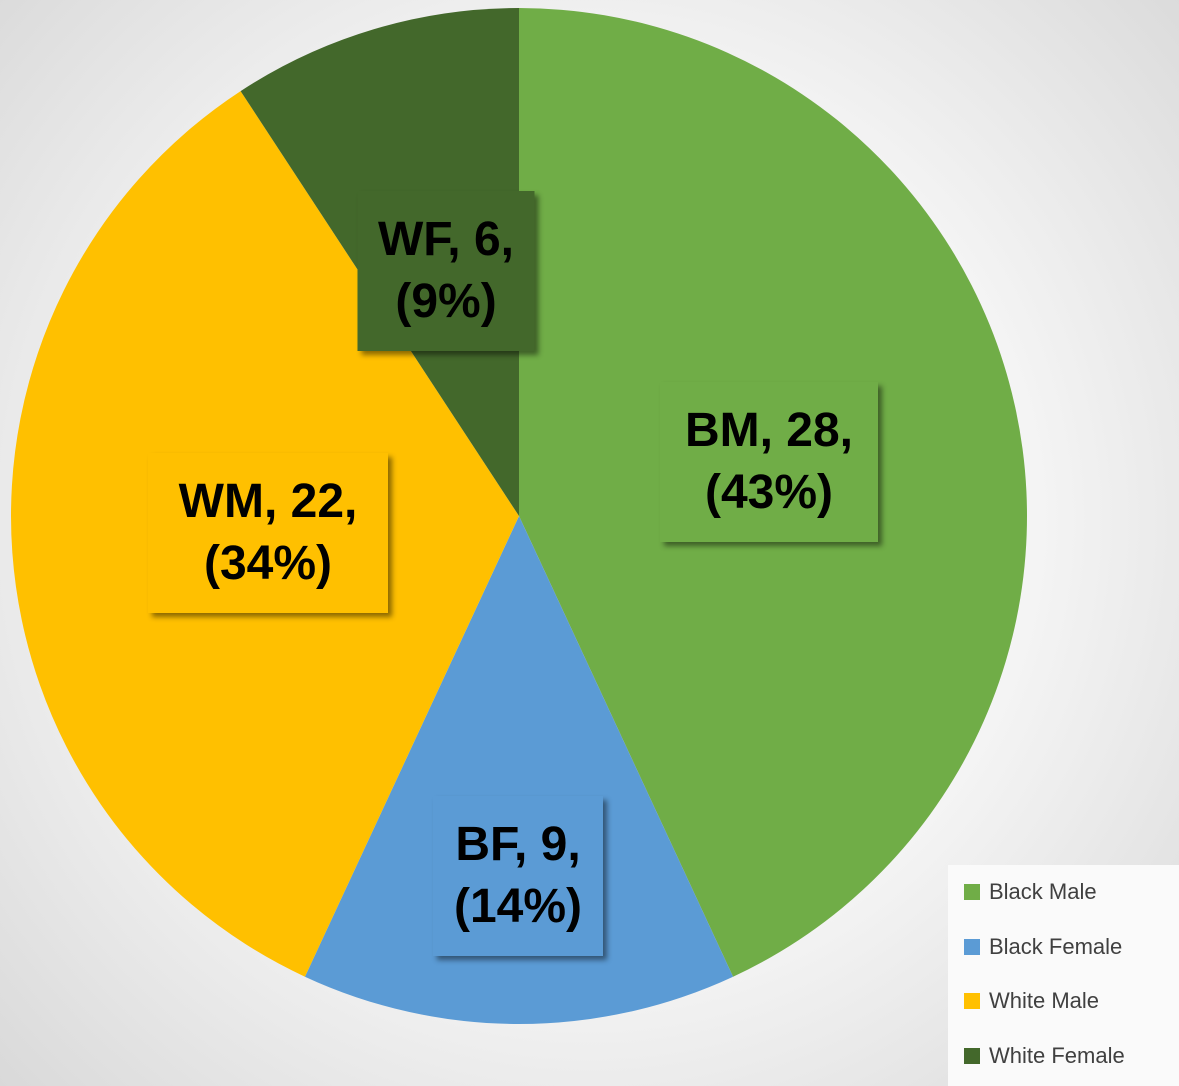 This screenshot has width=1179, height=1086. I want to click on legend-label: Black Male, so click(1043, 891).